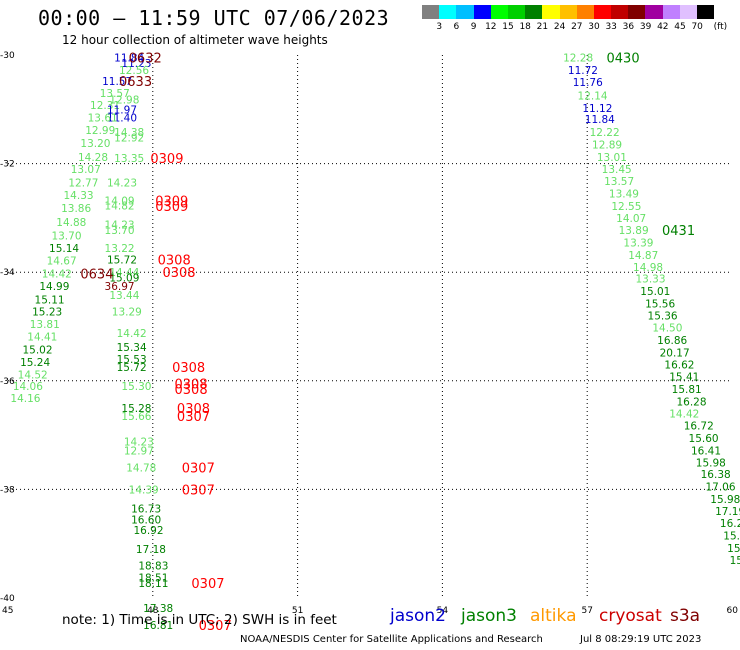  Describe the element at coordinates (593, 97) in the screenshot. I see `wave-height-value: 12.14` at that location.